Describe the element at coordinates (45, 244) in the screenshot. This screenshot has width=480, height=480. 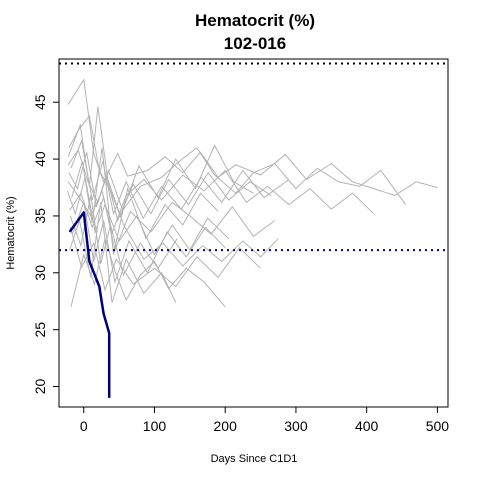
I see `y-axis: 20 25 30 35 40 45` at that location.